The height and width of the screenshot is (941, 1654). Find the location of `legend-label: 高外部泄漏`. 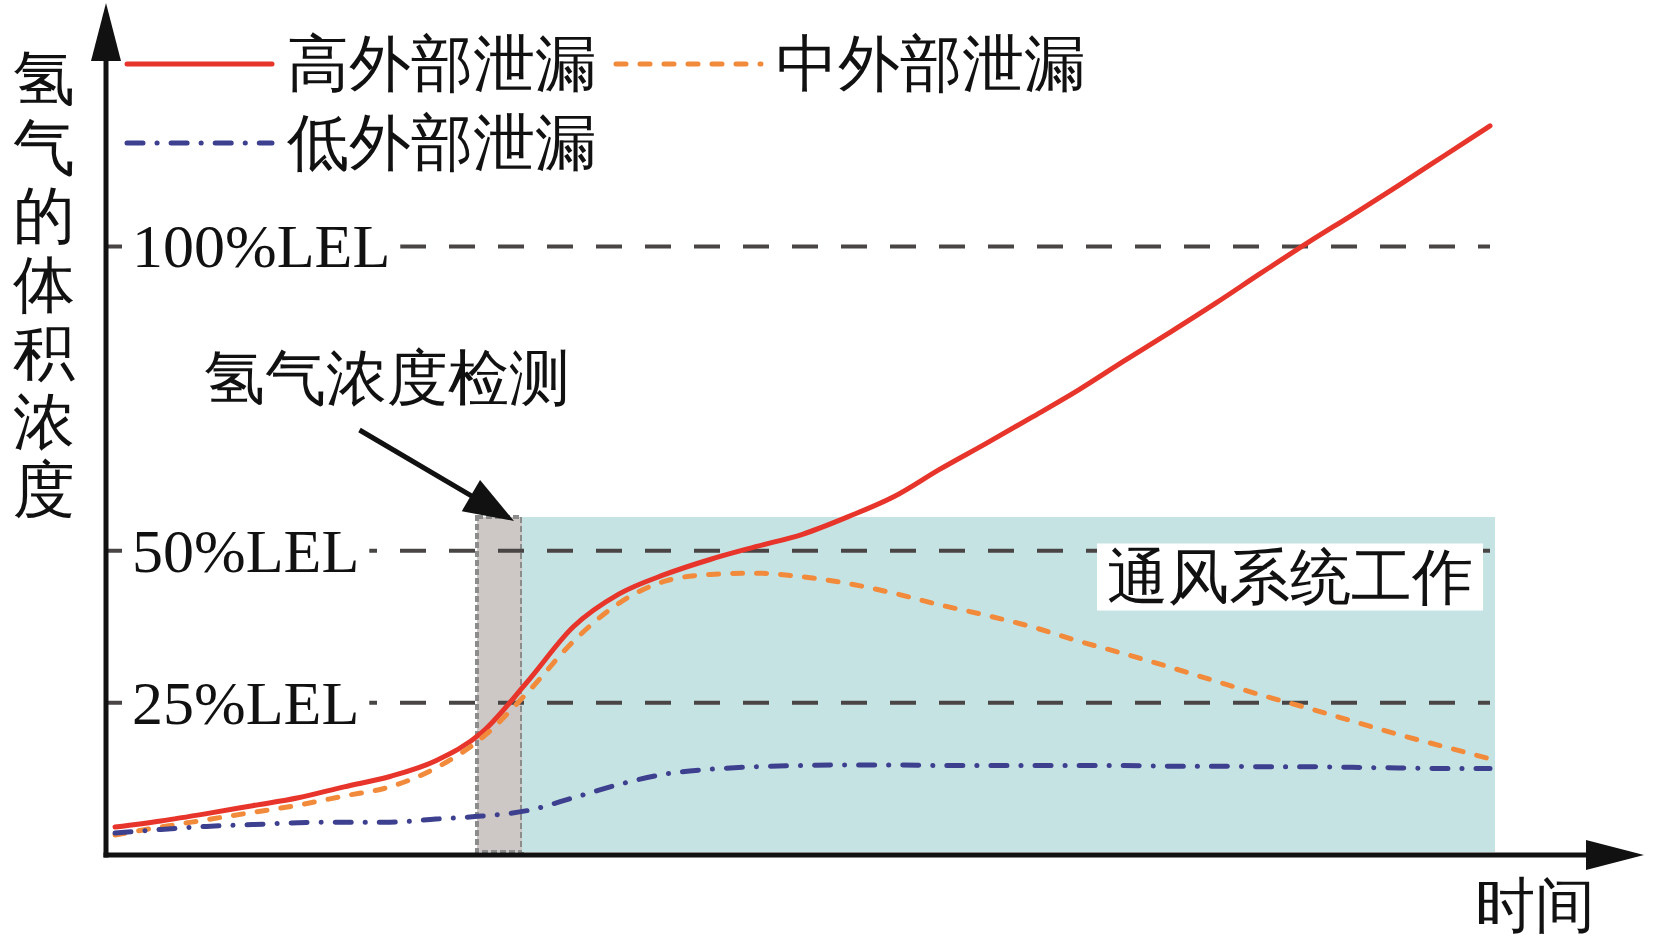

legend-label: 高外部泄漏 is located at coordinates (442, 64).